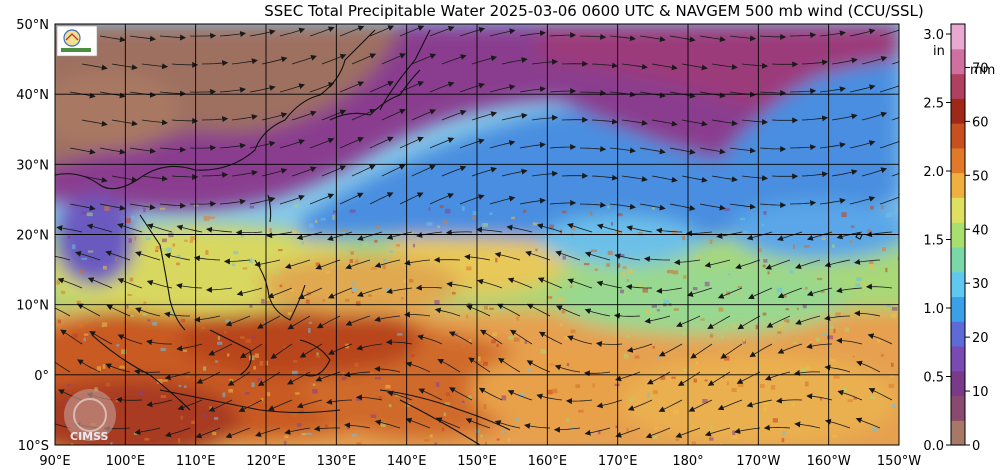 The width and height of the screenshot is (1000, 470). I want to click on lon-label: 110°E, so click(196, 461).